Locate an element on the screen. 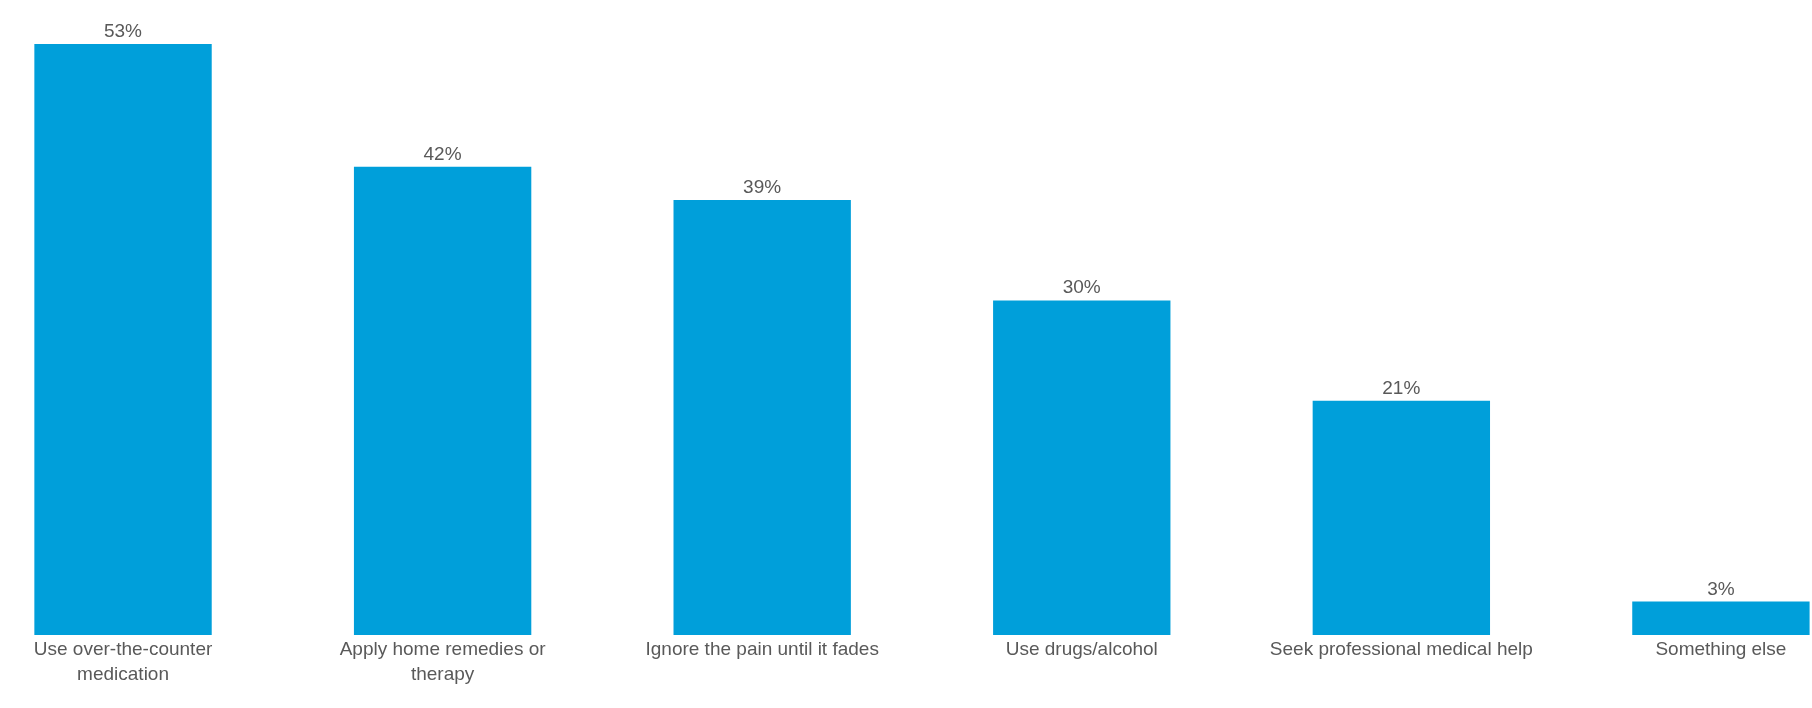 This screenshot has height=708, width=1812. x-tick-label: Seek professional medical help is located at coordinates (1401, 648).